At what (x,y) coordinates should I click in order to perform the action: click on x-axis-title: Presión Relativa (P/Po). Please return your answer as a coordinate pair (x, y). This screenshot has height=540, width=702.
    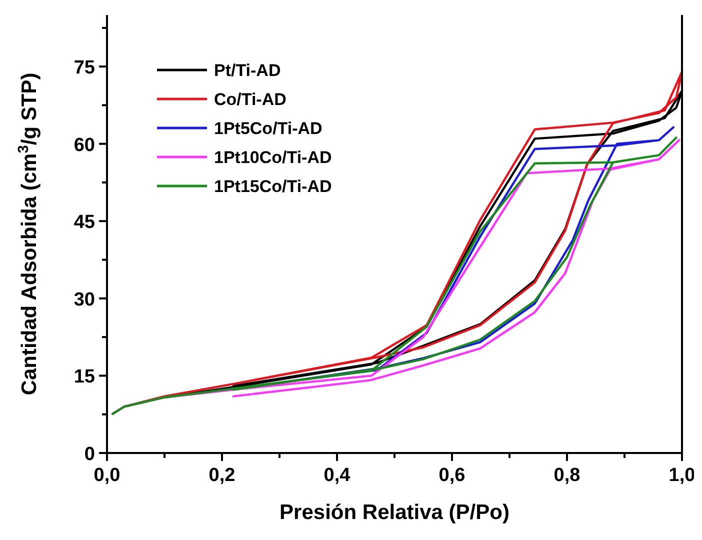
    Looking at the image, I should click on (395, 512).